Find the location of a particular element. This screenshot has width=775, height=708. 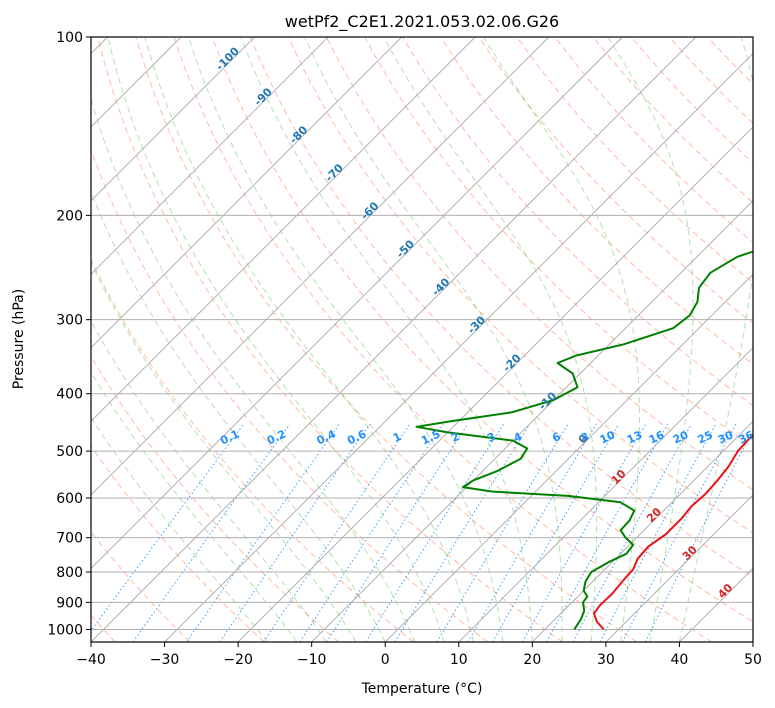

mixing-ratio-label: 25 is located at coordinates (705, 437).